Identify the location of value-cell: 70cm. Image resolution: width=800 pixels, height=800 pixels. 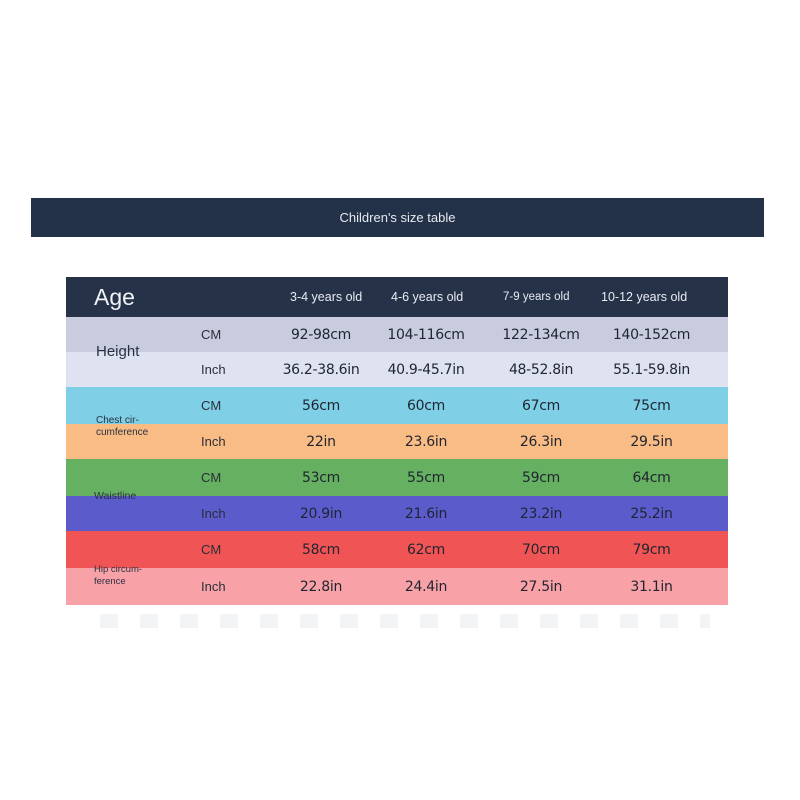
(541, 549).